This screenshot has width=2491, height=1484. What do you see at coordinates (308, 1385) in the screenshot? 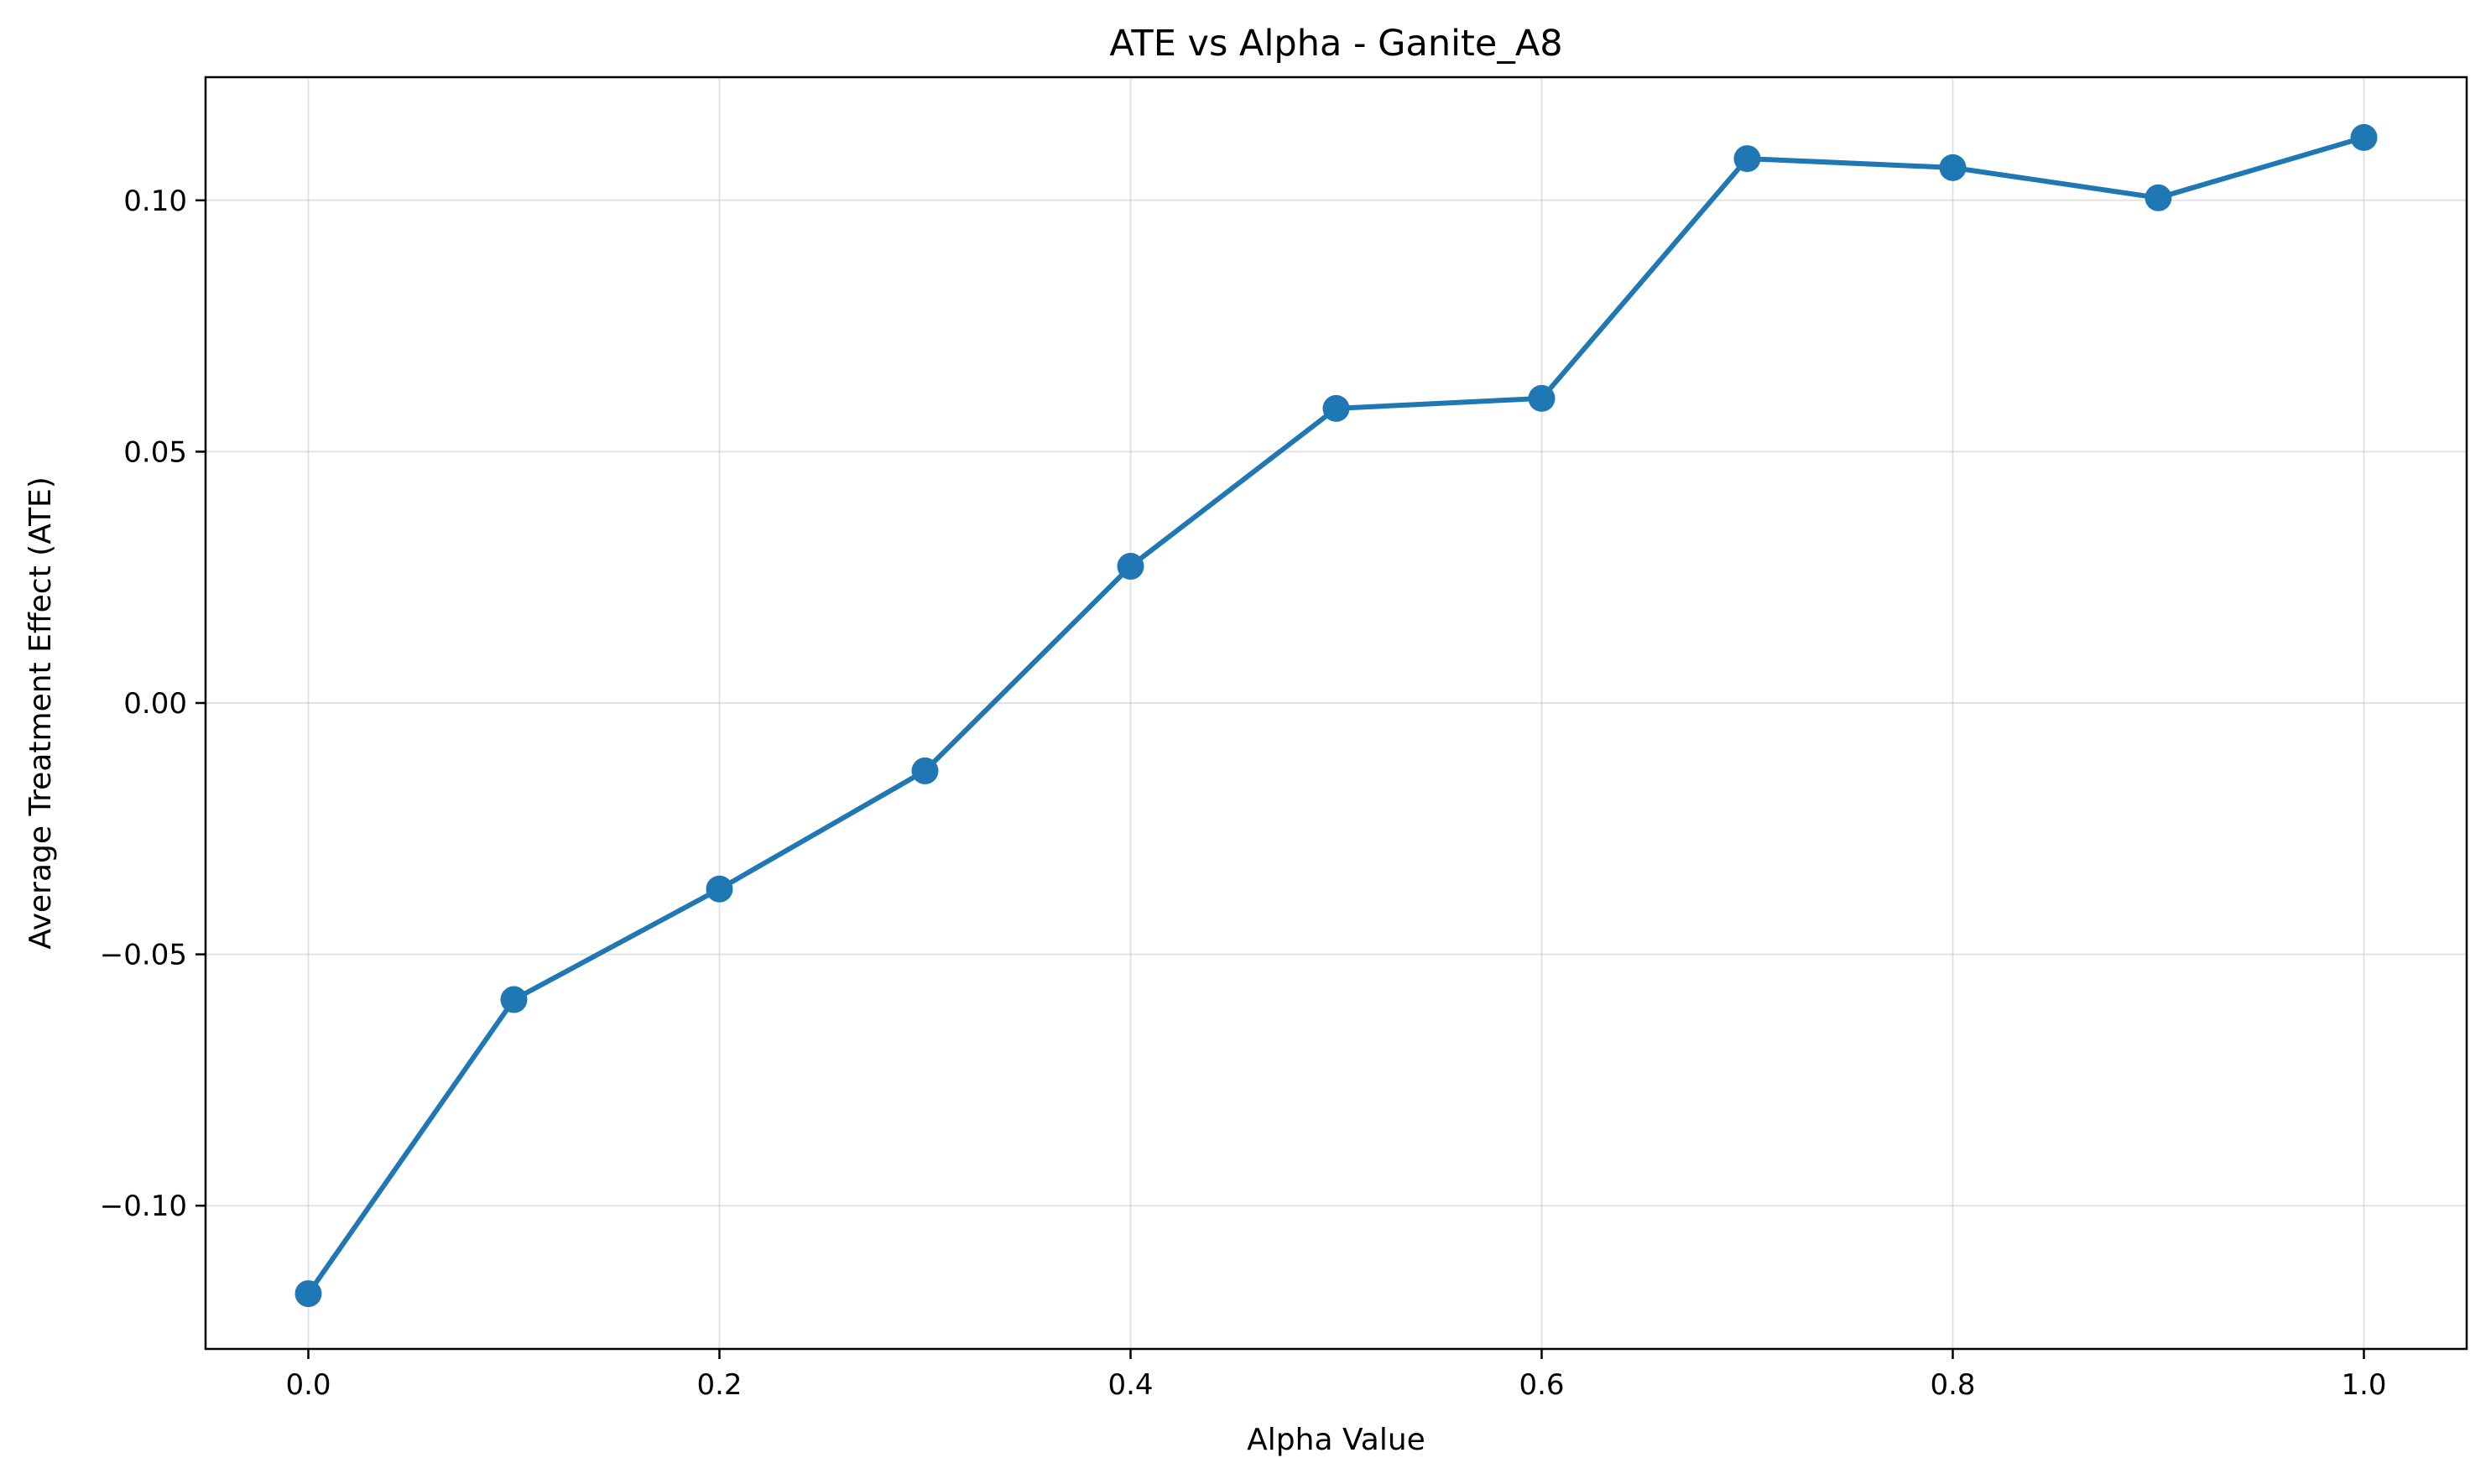
I see `x-tick-label: 0.0` at bounding box center [308, 1385].